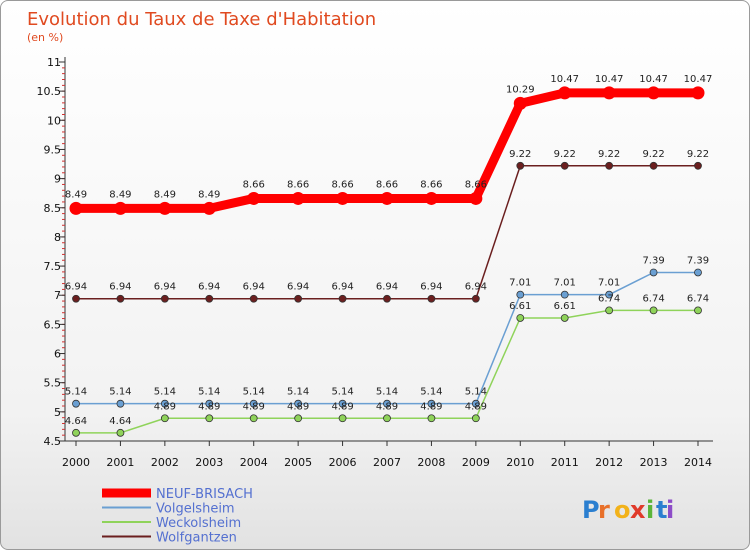 This screenshot has width=750, height=550. Describe the element at coordinates (53, 383) in the screenshot. I see `y-tick-label: 5.5` at that location.